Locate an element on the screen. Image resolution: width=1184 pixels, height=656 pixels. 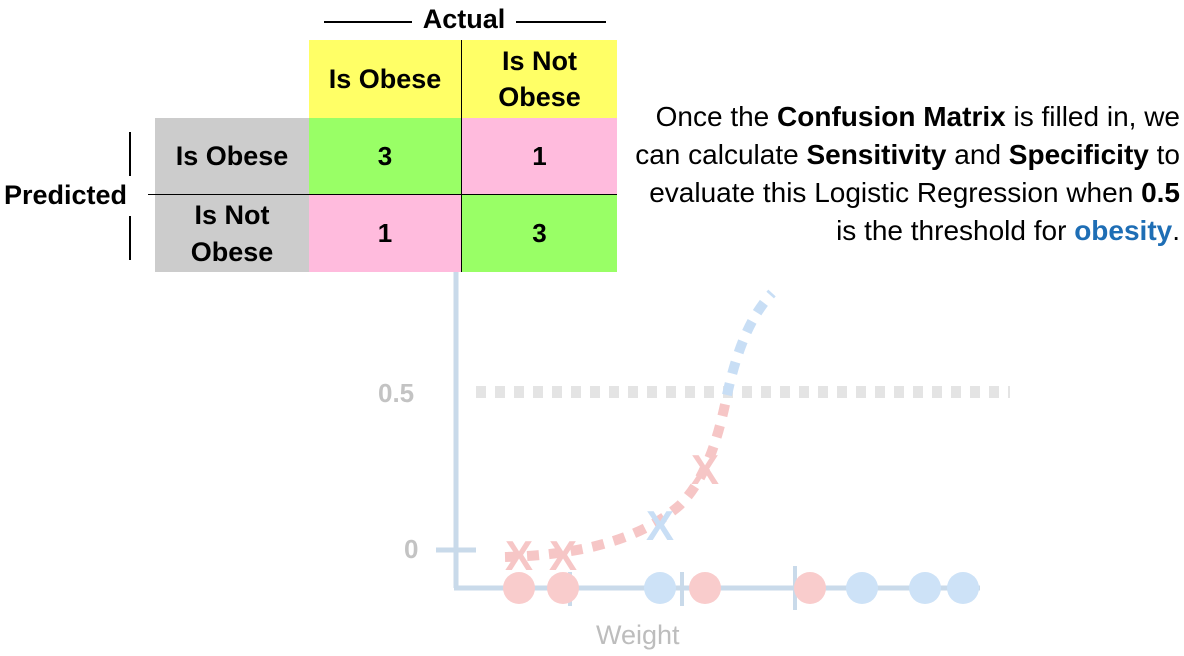
logistic-curve-lower is located at coordinates (618, 478).